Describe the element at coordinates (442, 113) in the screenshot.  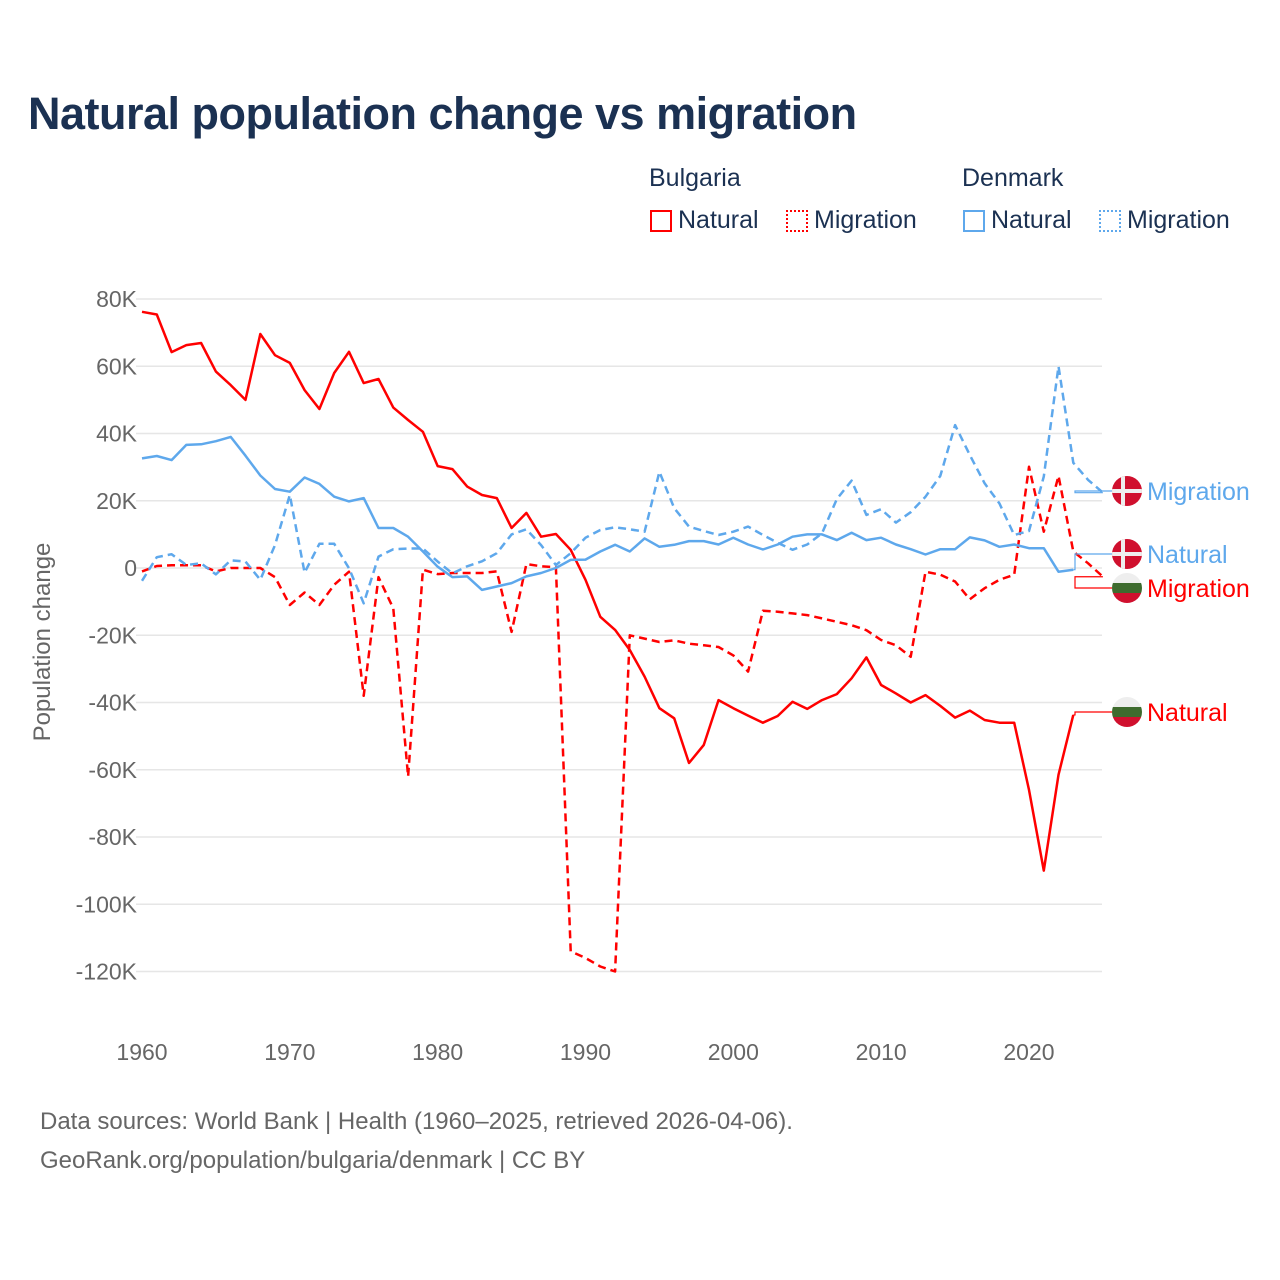
I see `chart-title: Natural population change vs migration` at that location.